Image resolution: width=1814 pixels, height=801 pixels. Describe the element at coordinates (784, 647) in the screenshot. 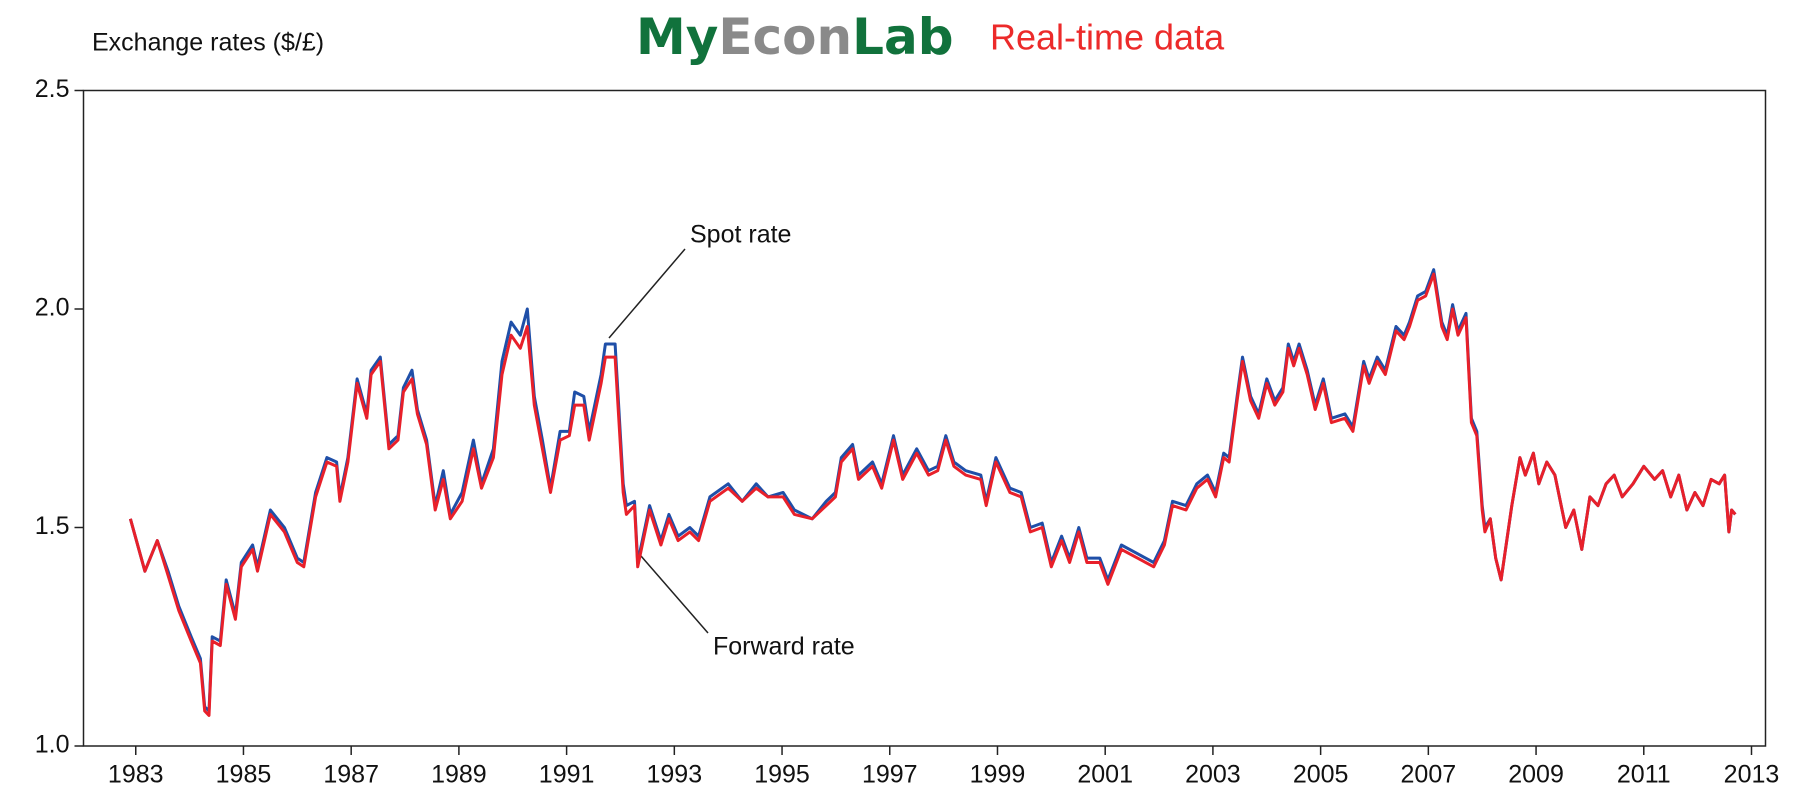

I see `annotation: Forward rate` at that location.